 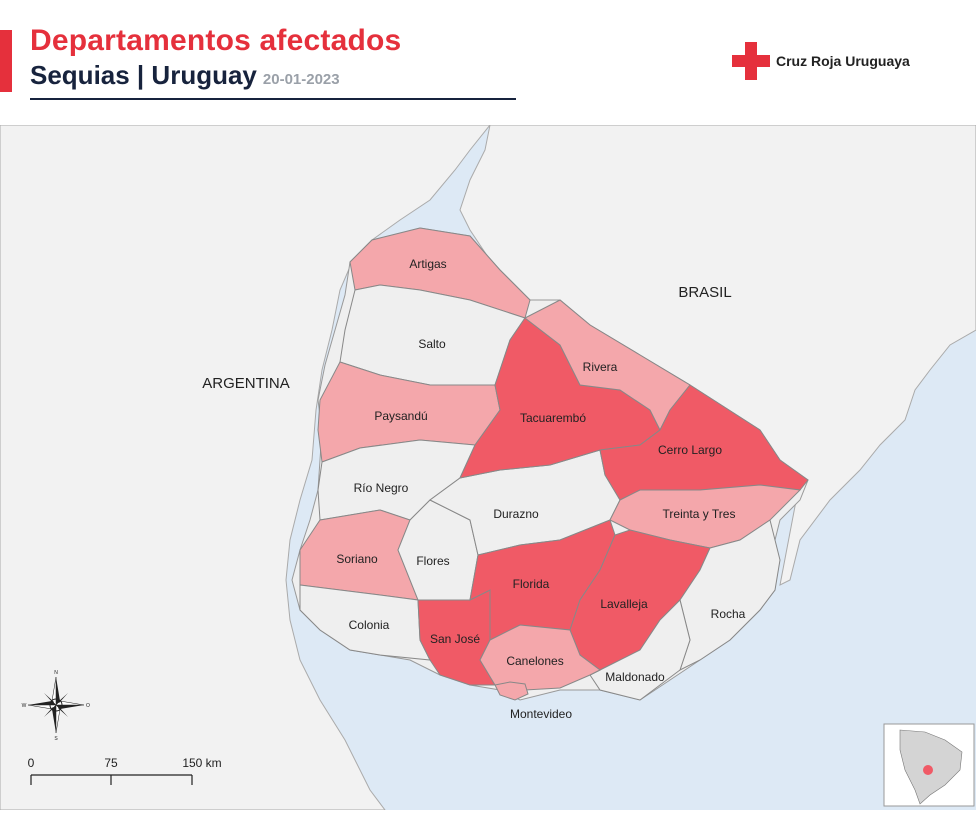 I want to click on scale-tick-0: 0, so click(x=31, y=763).